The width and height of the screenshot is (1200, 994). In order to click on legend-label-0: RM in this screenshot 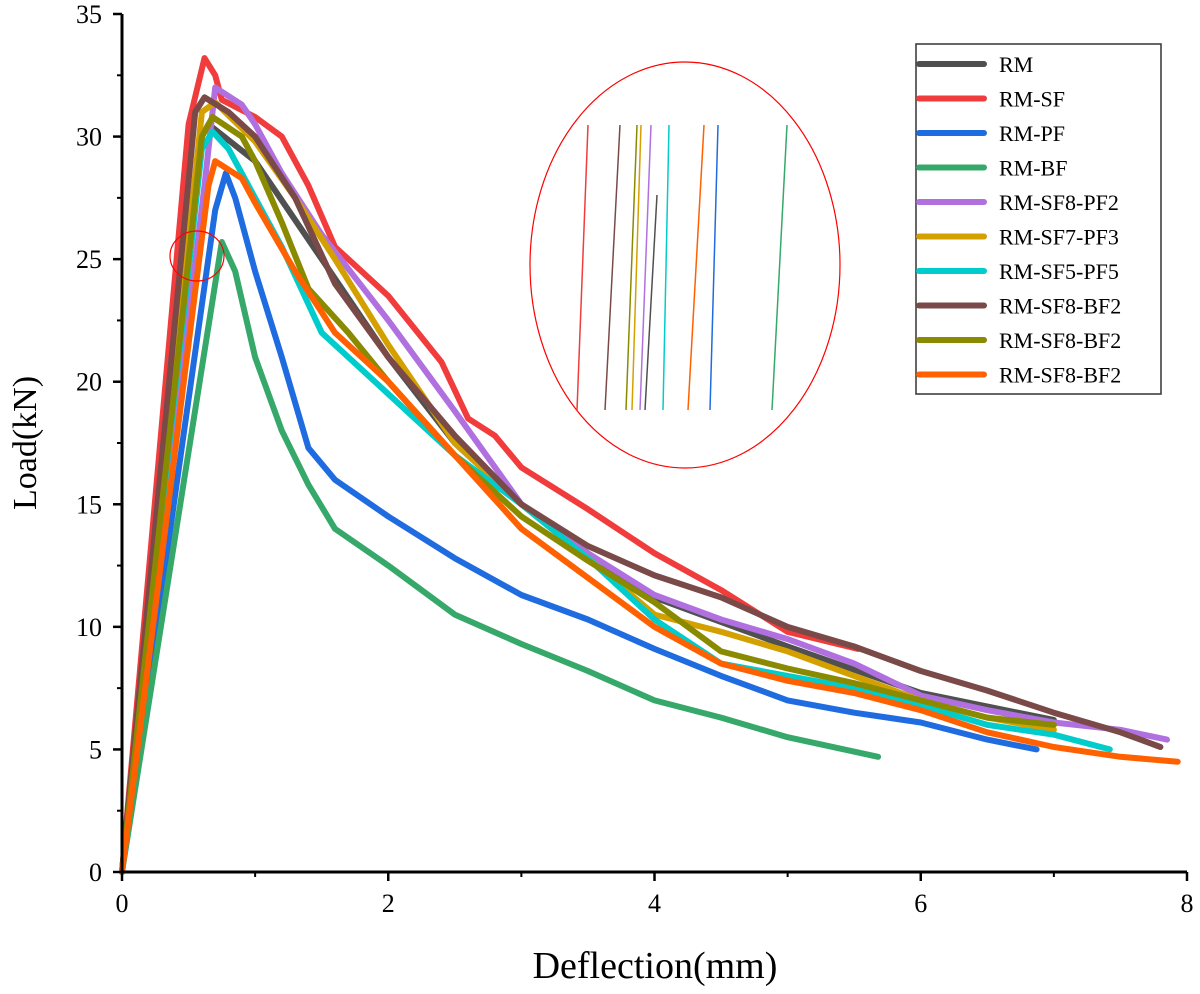, I will do `click(1016, 64)`.